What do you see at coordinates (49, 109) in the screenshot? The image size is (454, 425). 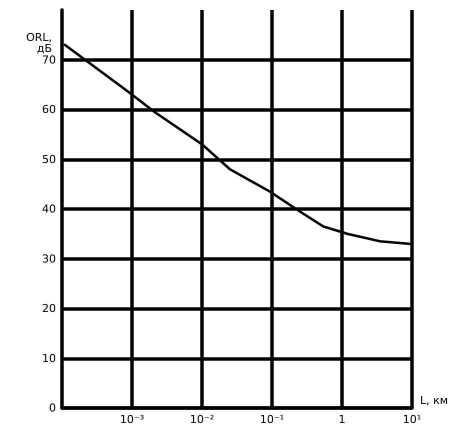 I see `y-tick-label: 60` at bounding box center [49, 109].